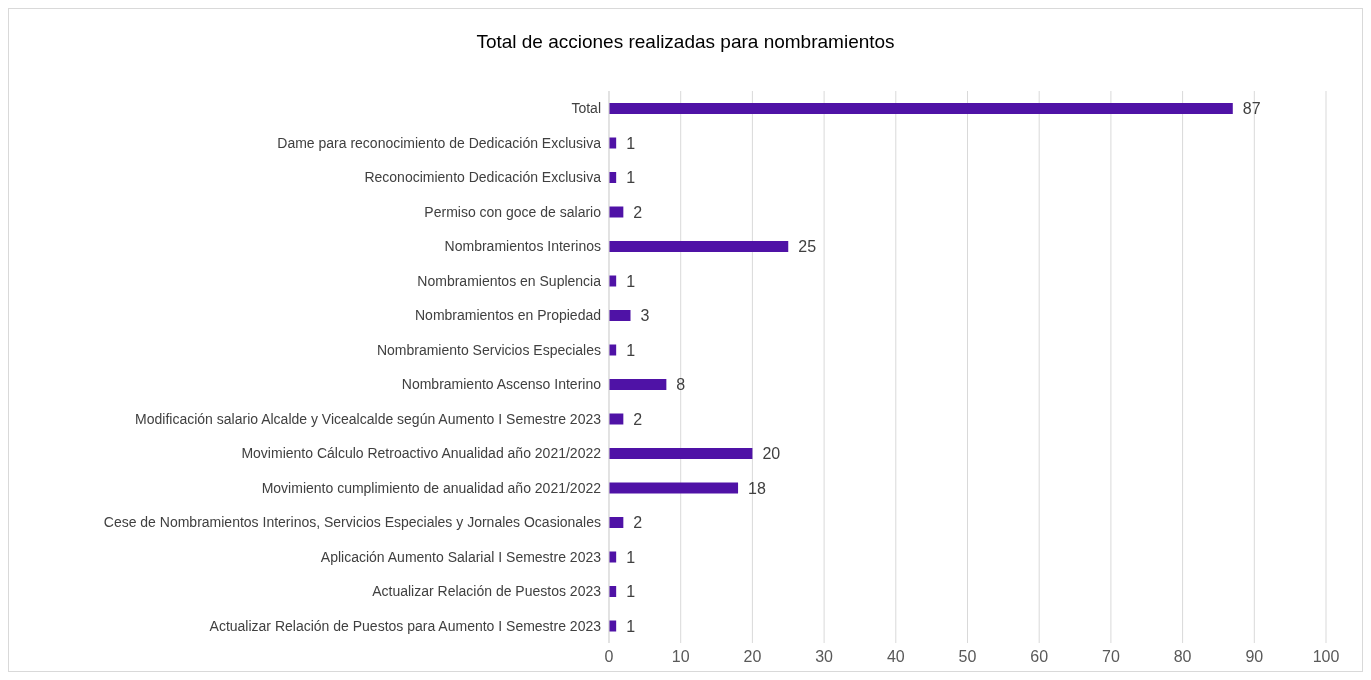 The width and height of the screenshot is (1371, 680). What do you see at coordinates (680, 657) in the screenshot?
I see `x-tick-label: 10` at bounding box center [680, 657].